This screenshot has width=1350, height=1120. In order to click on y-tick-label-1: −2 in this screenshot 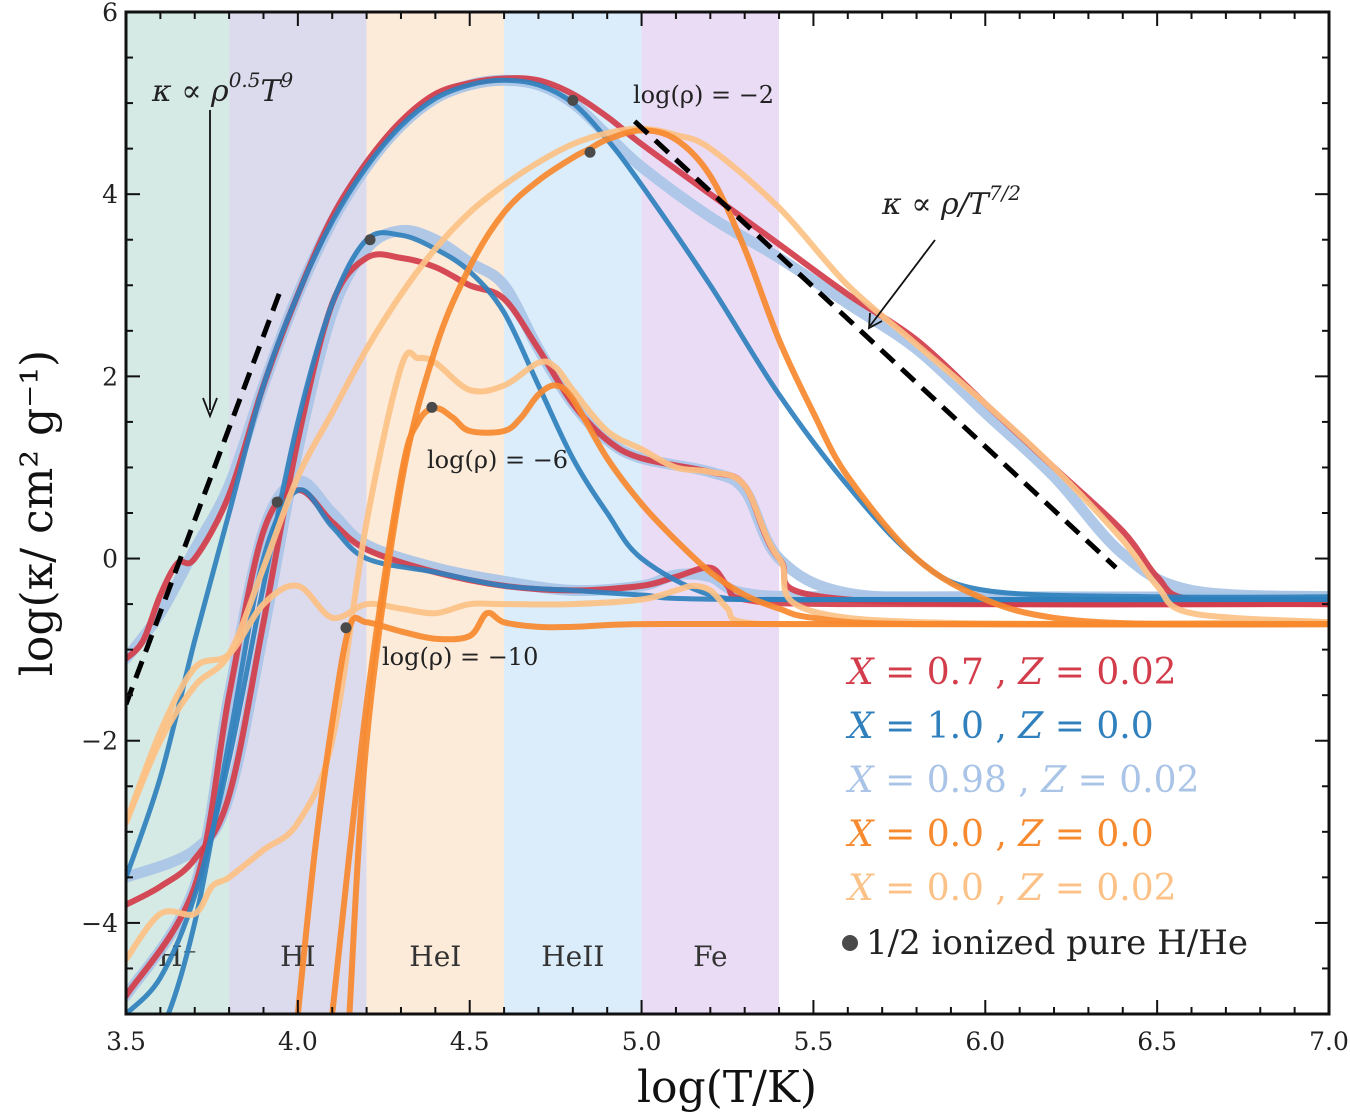, I will do `click(99, 741)`.